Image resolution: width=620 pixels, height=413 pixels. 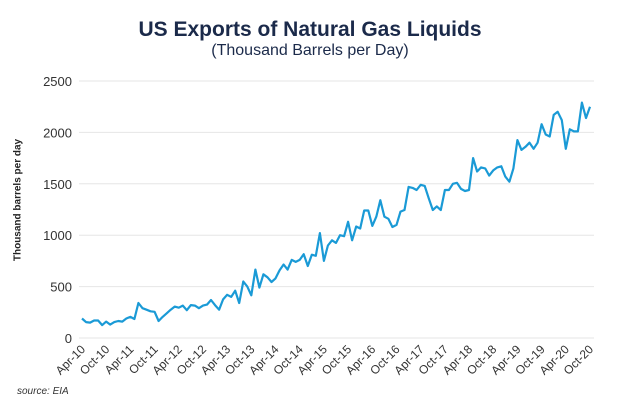 What do you see at coordinates (57, 81) in the screenshot?
I see `y-tick-label: 2500` at bounding box center [57, 81].